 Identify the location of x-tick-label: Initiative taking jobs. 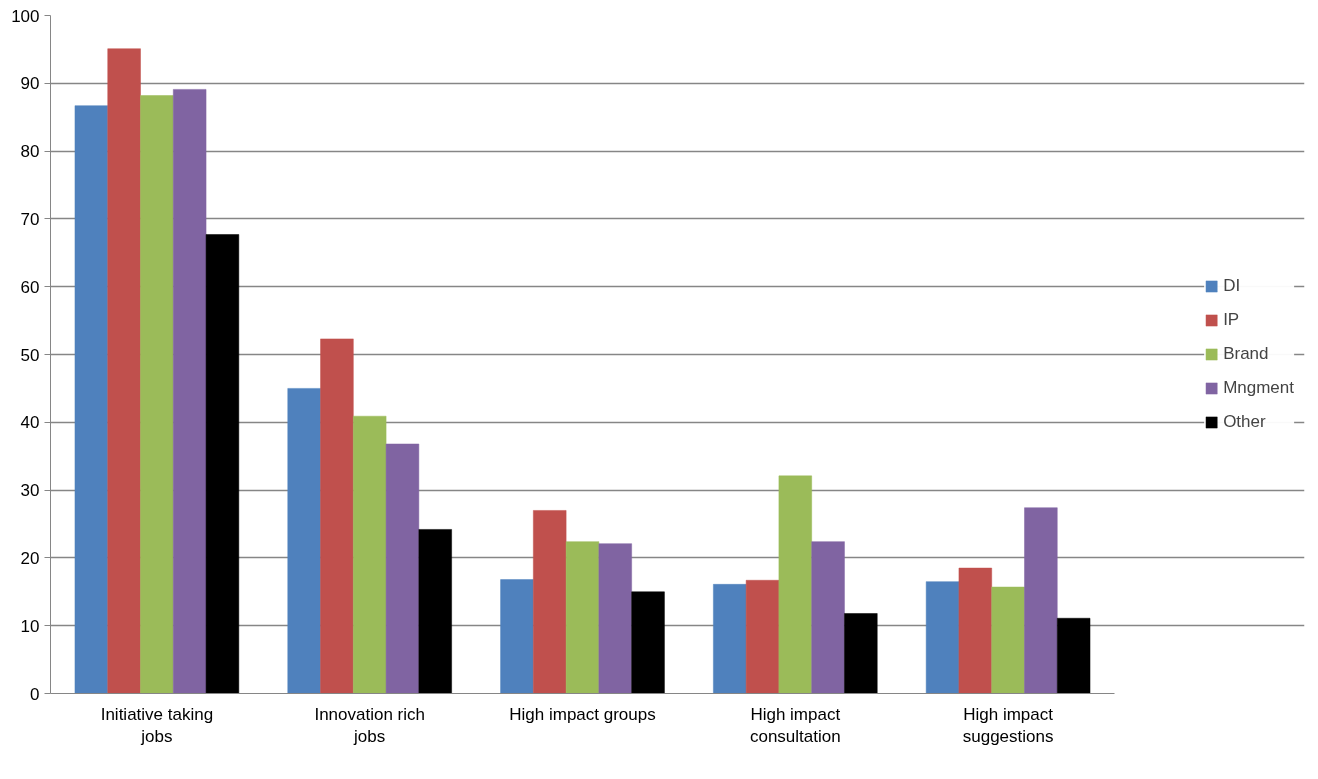
(157, 725).